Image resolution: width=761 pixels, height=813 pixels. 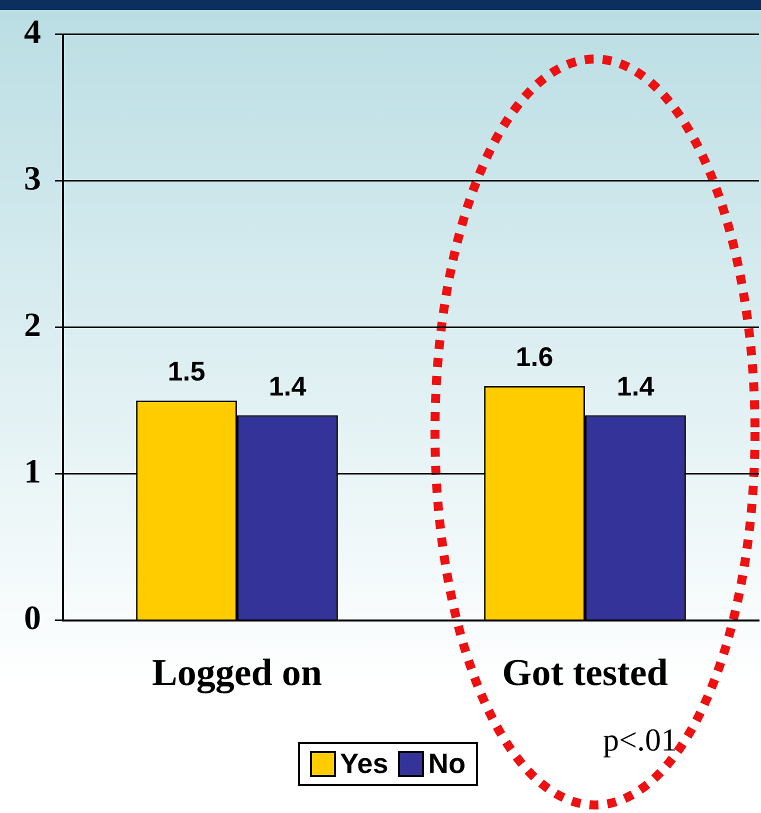 I want to click on legend-label: Yes, so click(x=364, y=764).